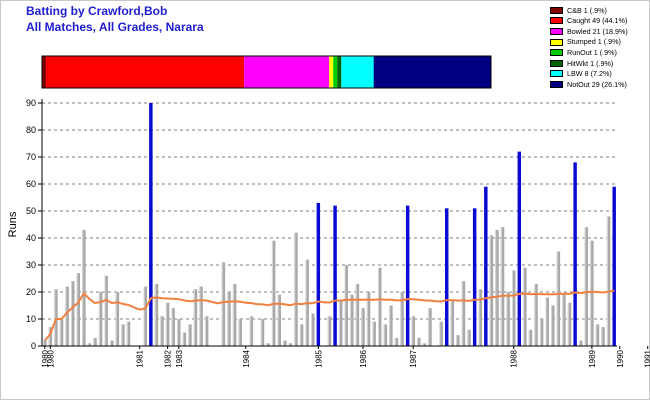 Image resolution: width=650 pixels, height=400 pixels. I want to click on y-axis-title: Runs, so click(13, 224).